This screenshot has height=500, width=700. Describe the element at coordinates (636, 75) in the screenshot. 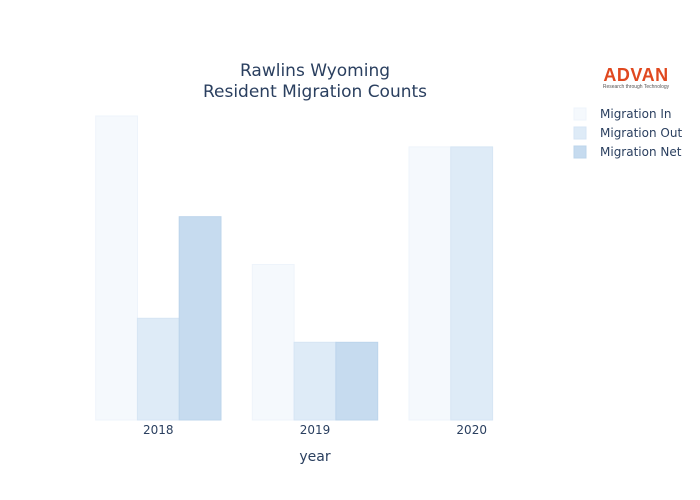

I see `logo-wordmark: ADVAN` at that location.